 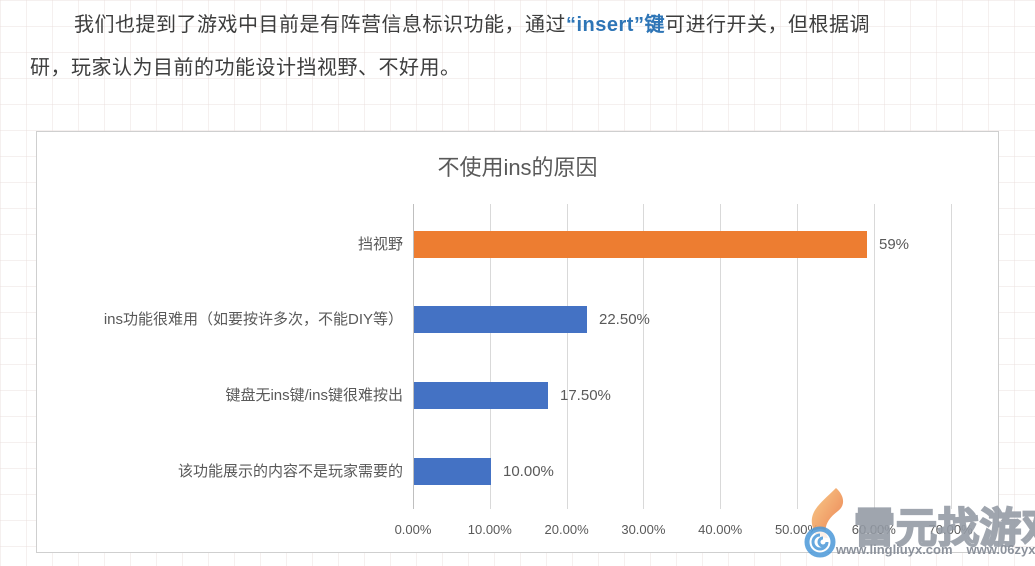 I want to click on value-label: 22.50%, so click(x=624, y=320).